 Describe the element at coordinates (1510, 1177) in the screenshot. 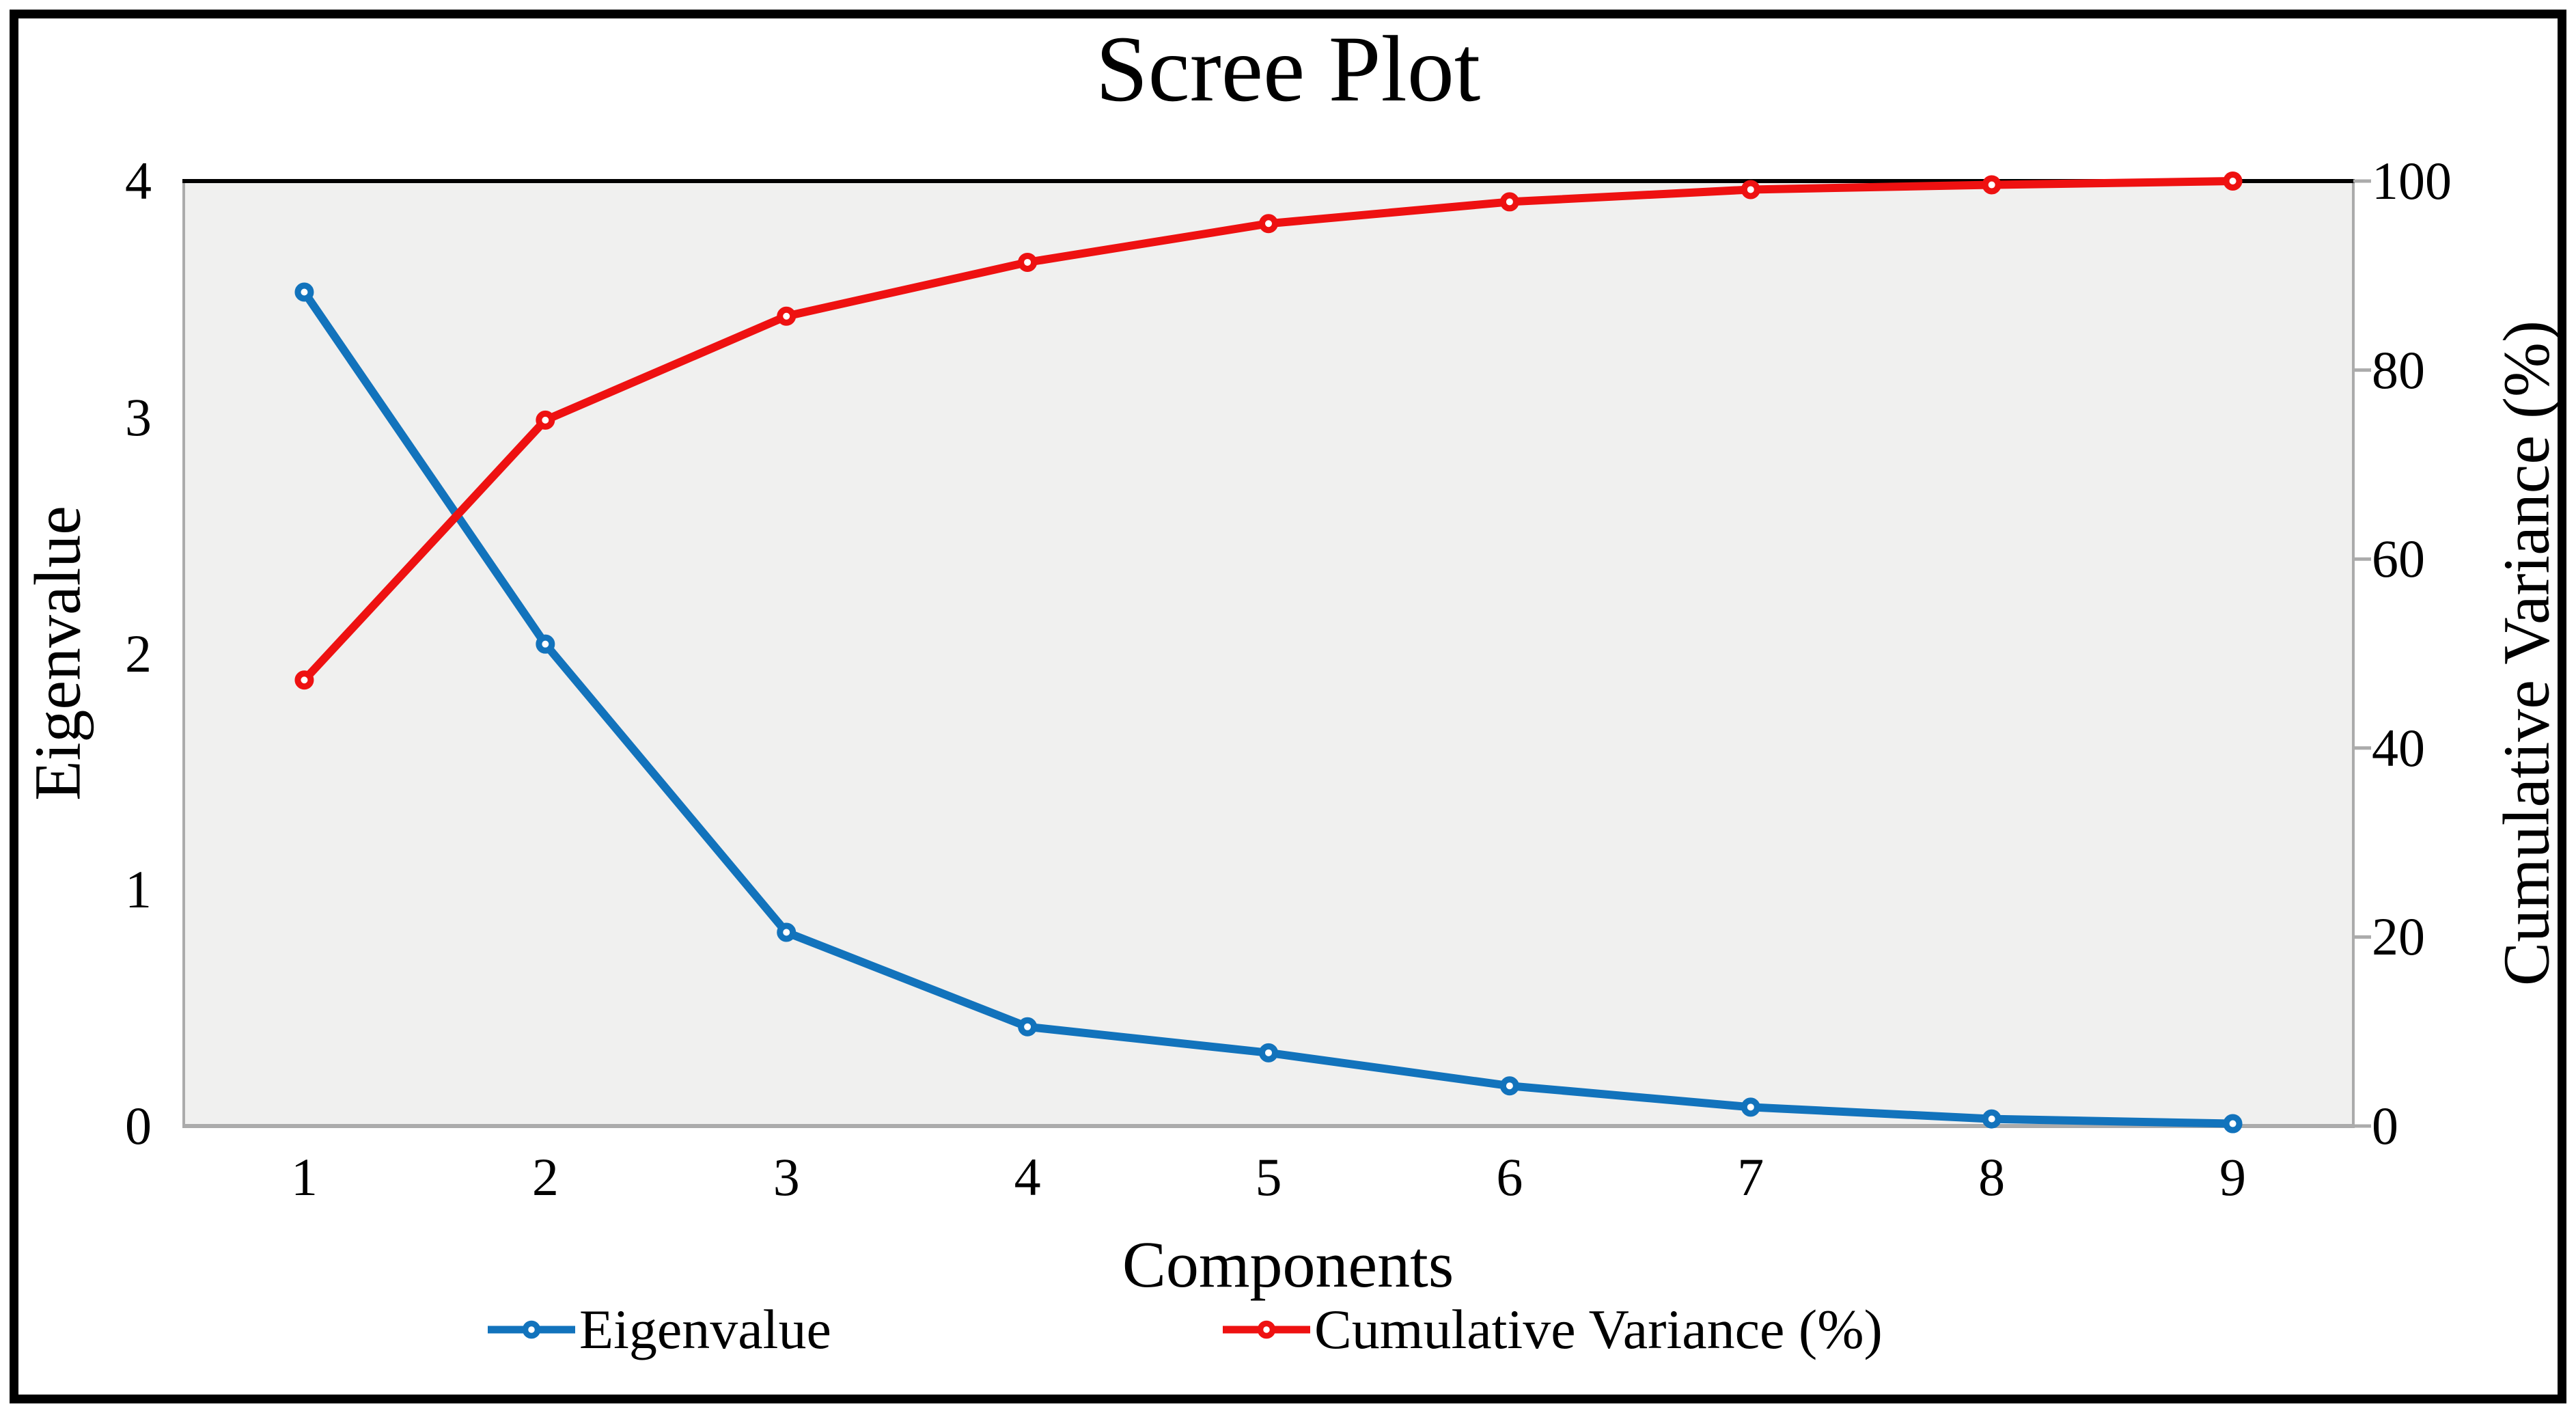

I see `x-tick-label: 6` at that location.